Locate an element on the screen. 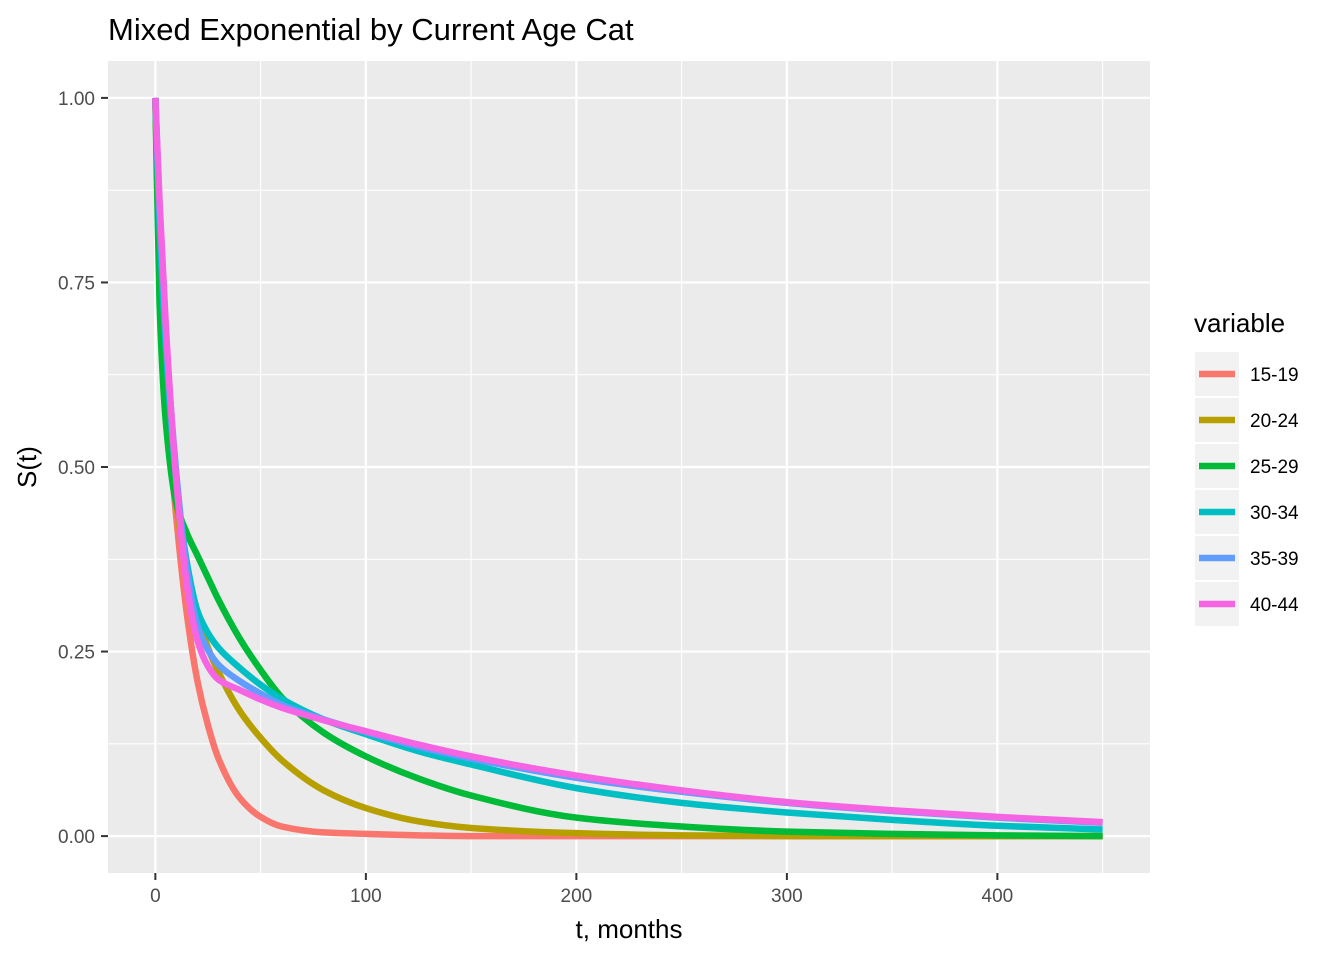 This screenshot has height=960, width=1344. x-tick-label: 0 is located at coordinates (155, 896).